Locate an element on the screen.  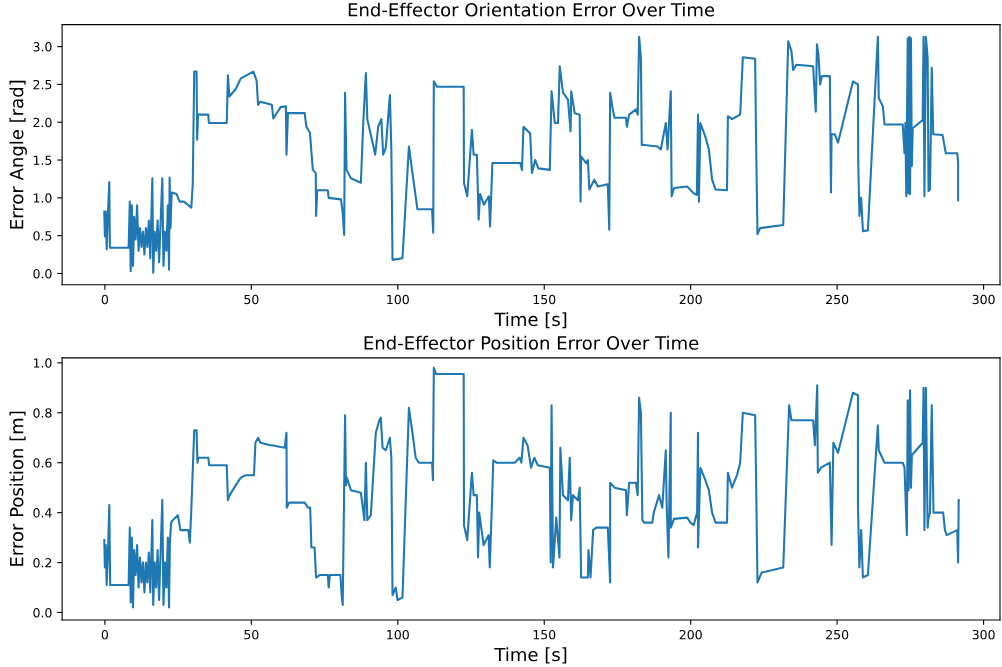
y-tick-label: 0.2 is located at coordinates (42, 563).